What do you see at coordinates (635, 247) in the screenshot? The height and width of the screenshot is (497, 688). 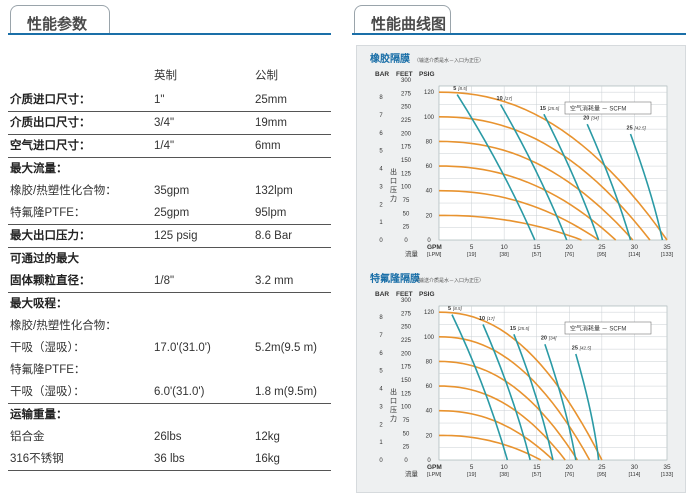 I see `x-tick-label: 30` at bounding box center [635, 247].